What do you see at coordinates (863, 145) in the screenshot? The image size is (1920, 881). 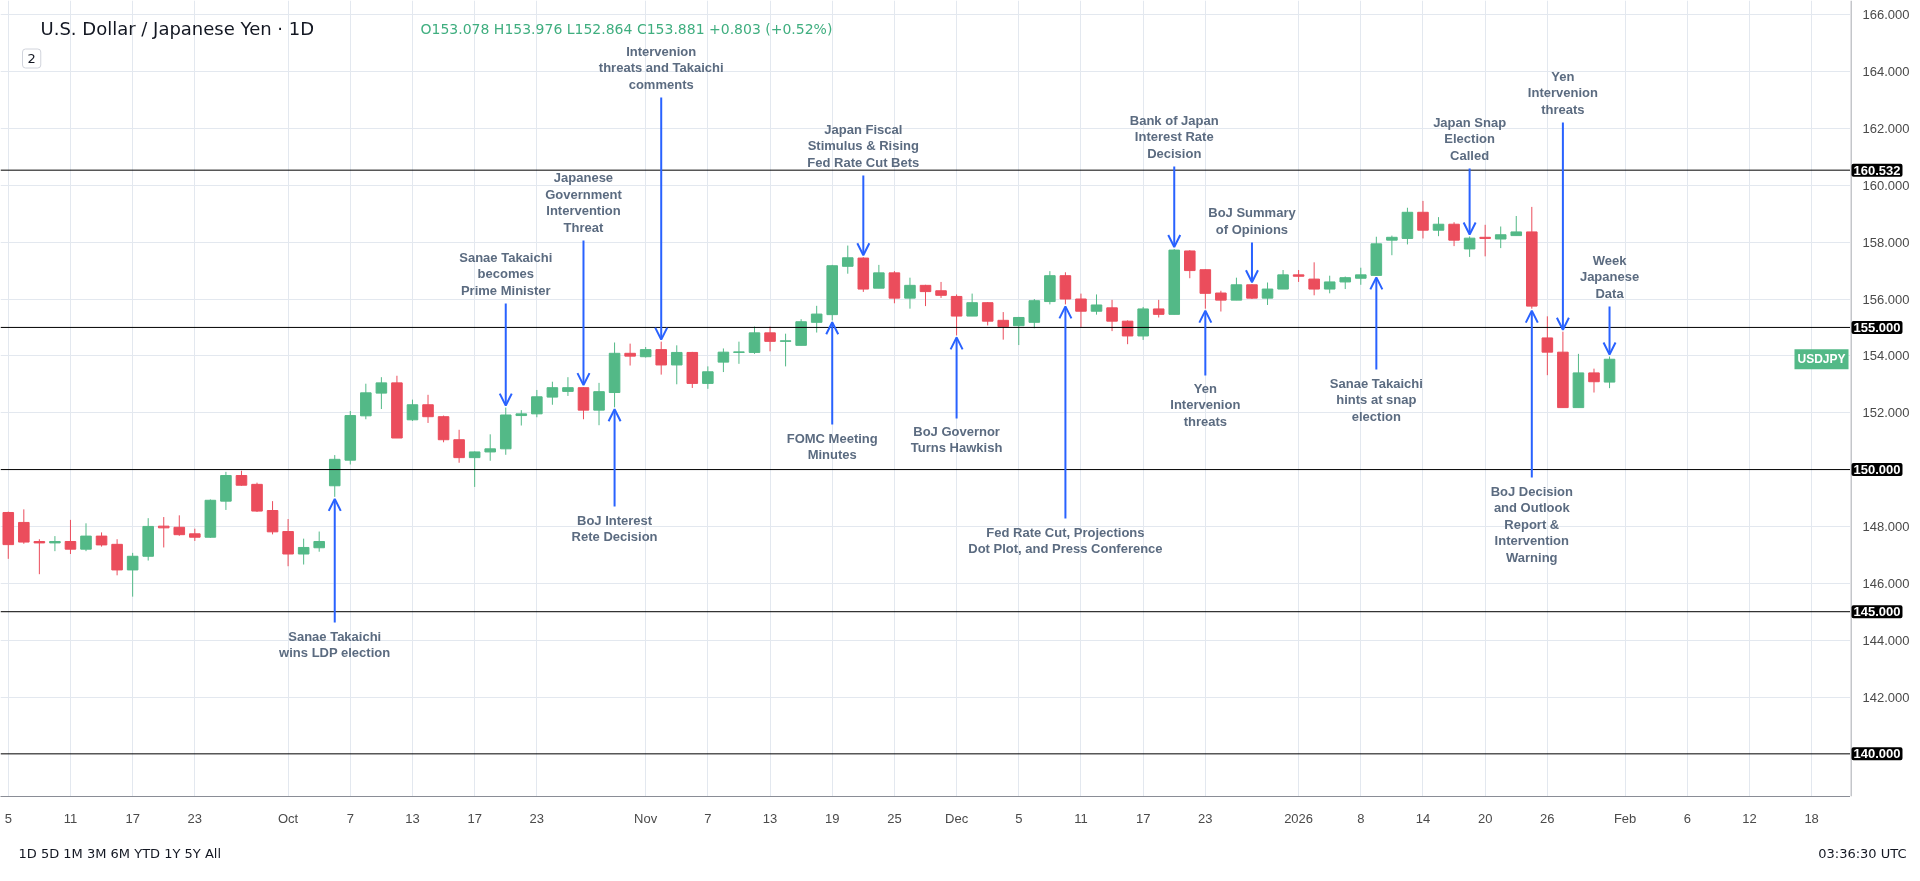 I see `annotation: Japan Fiscal Stimulus & Rising Fed Rate Cut Bets` at bounding box center [863, 145].